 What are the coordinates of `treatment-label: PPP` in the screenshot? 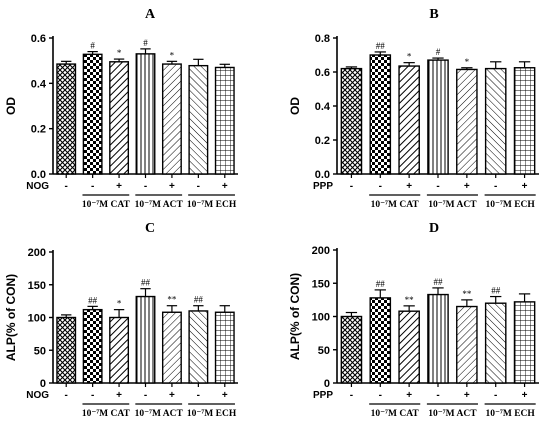 It's located at (323, 395).